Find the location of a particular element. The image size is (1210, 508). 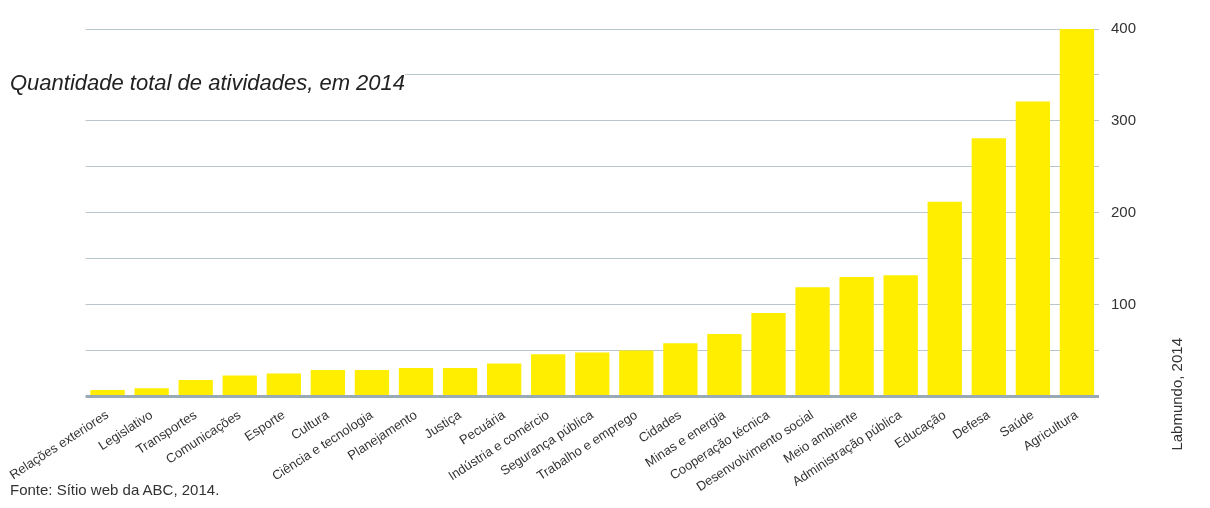

y-tick-label: 400 is located at coordinates (1123, 28).